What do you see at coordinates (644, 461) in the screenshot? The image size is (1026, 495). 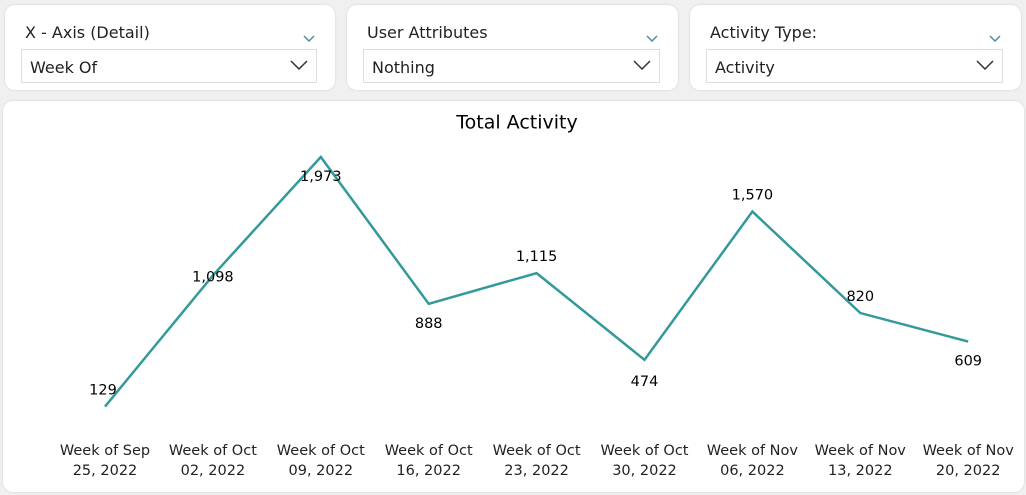 I see `x-tick-label: Week of Oct 30, 2022` at bounding box center [644, 461].